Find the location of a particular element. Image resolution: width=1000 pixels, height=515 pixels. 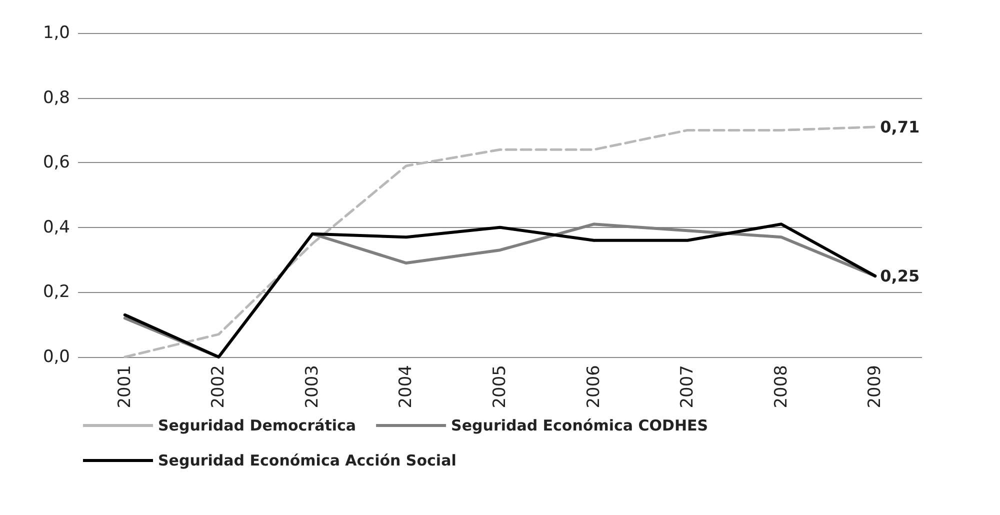

y-tick-label: 0,2 is located at coordinates (56, 292).